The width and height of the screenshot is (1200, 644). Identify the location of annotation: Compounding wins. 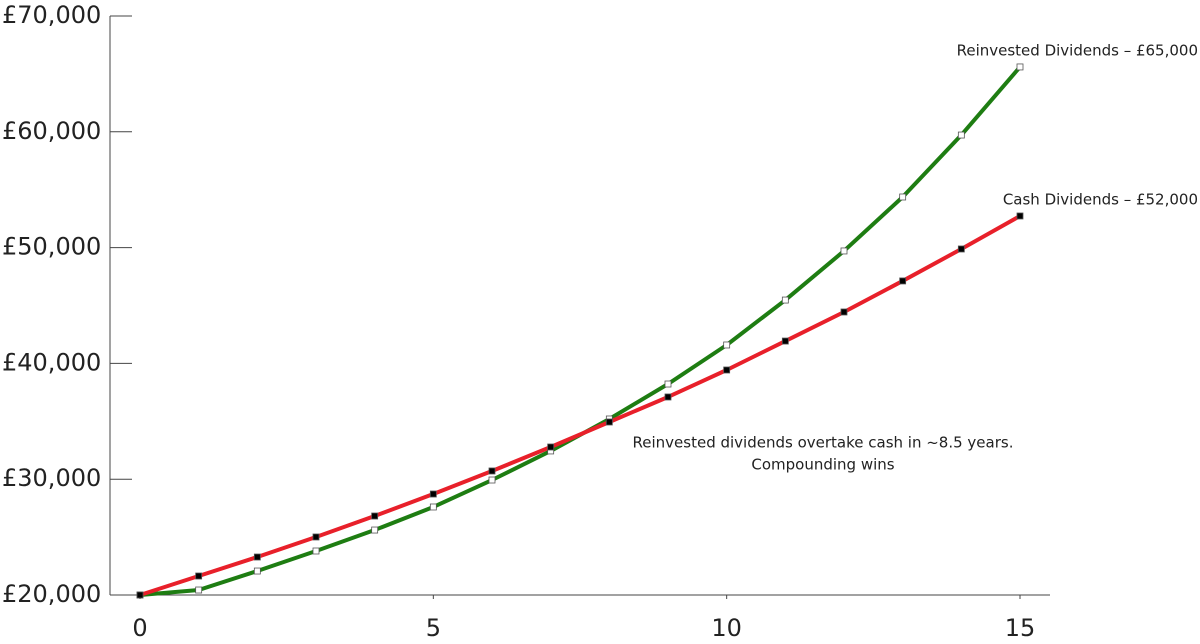
(822, 465).